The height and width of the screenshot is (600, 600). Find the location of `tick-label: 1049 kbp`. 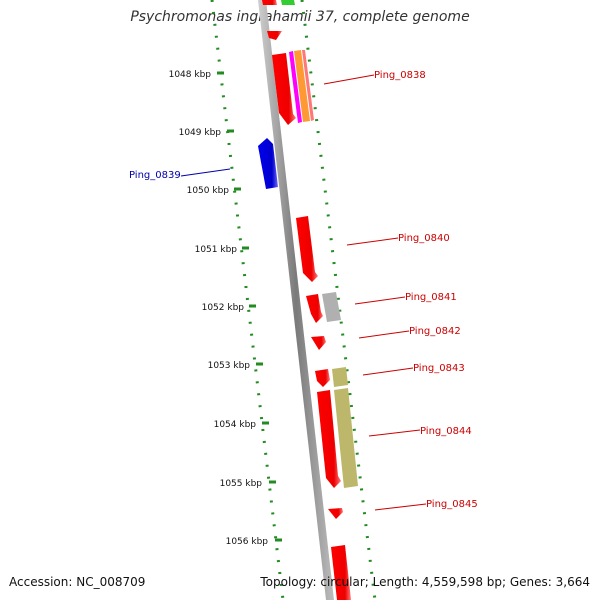

tick-label: 1049 kbp is located at coordinates (200, 133).